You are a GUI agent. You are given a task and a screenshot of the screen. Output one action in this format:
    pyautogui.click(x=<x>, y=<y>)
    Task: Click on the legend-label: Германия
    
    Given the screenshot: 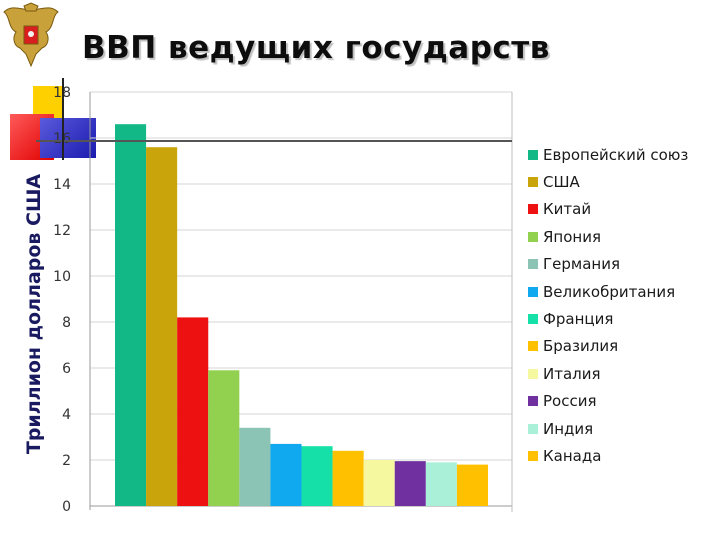 What is the action you would take?
    pyautogui.click(x=581, y=264)
    